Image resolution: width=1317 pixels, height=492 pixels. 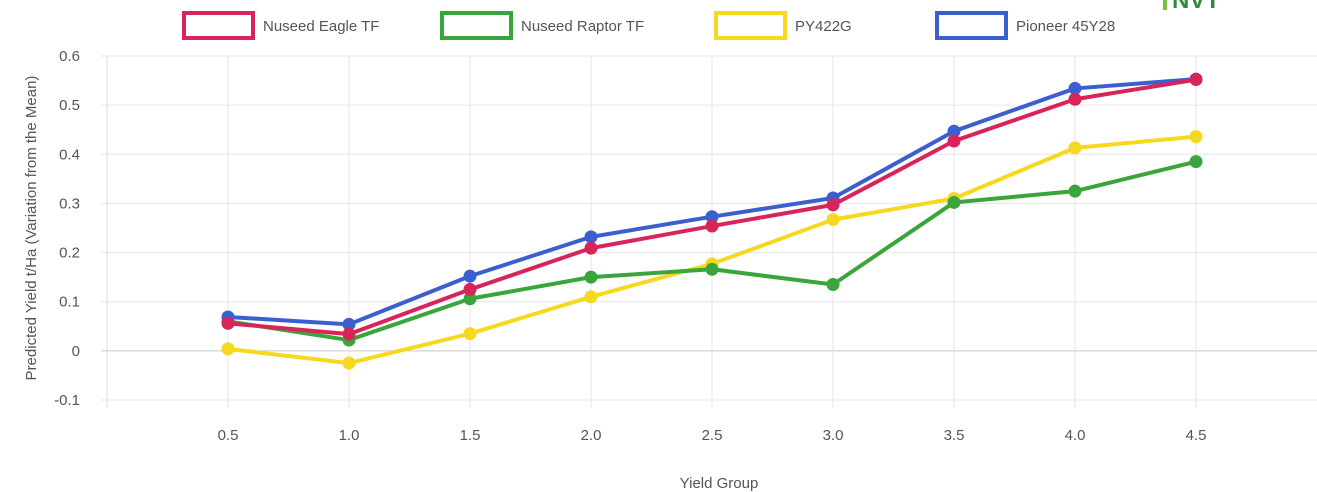 I want to click on legend-label: Nuseed Eagle TF, so click(x=321, y=26).